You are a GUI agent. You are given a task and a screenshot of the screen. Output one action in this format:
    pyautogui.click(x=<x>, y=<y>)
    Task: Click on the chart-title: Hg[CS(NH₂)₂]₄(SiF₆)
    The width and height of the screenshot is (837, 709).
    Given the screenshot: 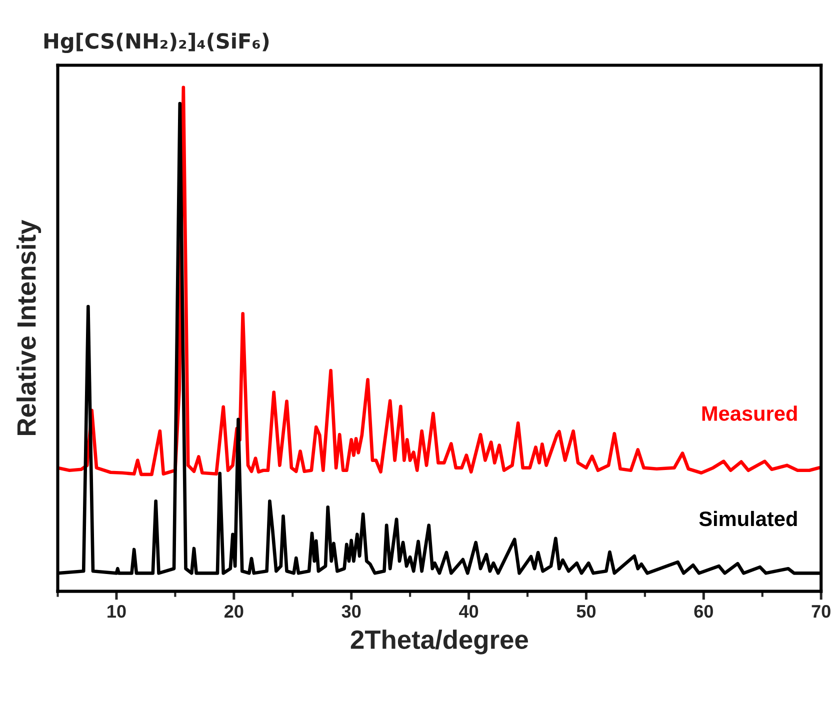 What is the action you would take?
    pyautogui.click(x=156, y=43)
    